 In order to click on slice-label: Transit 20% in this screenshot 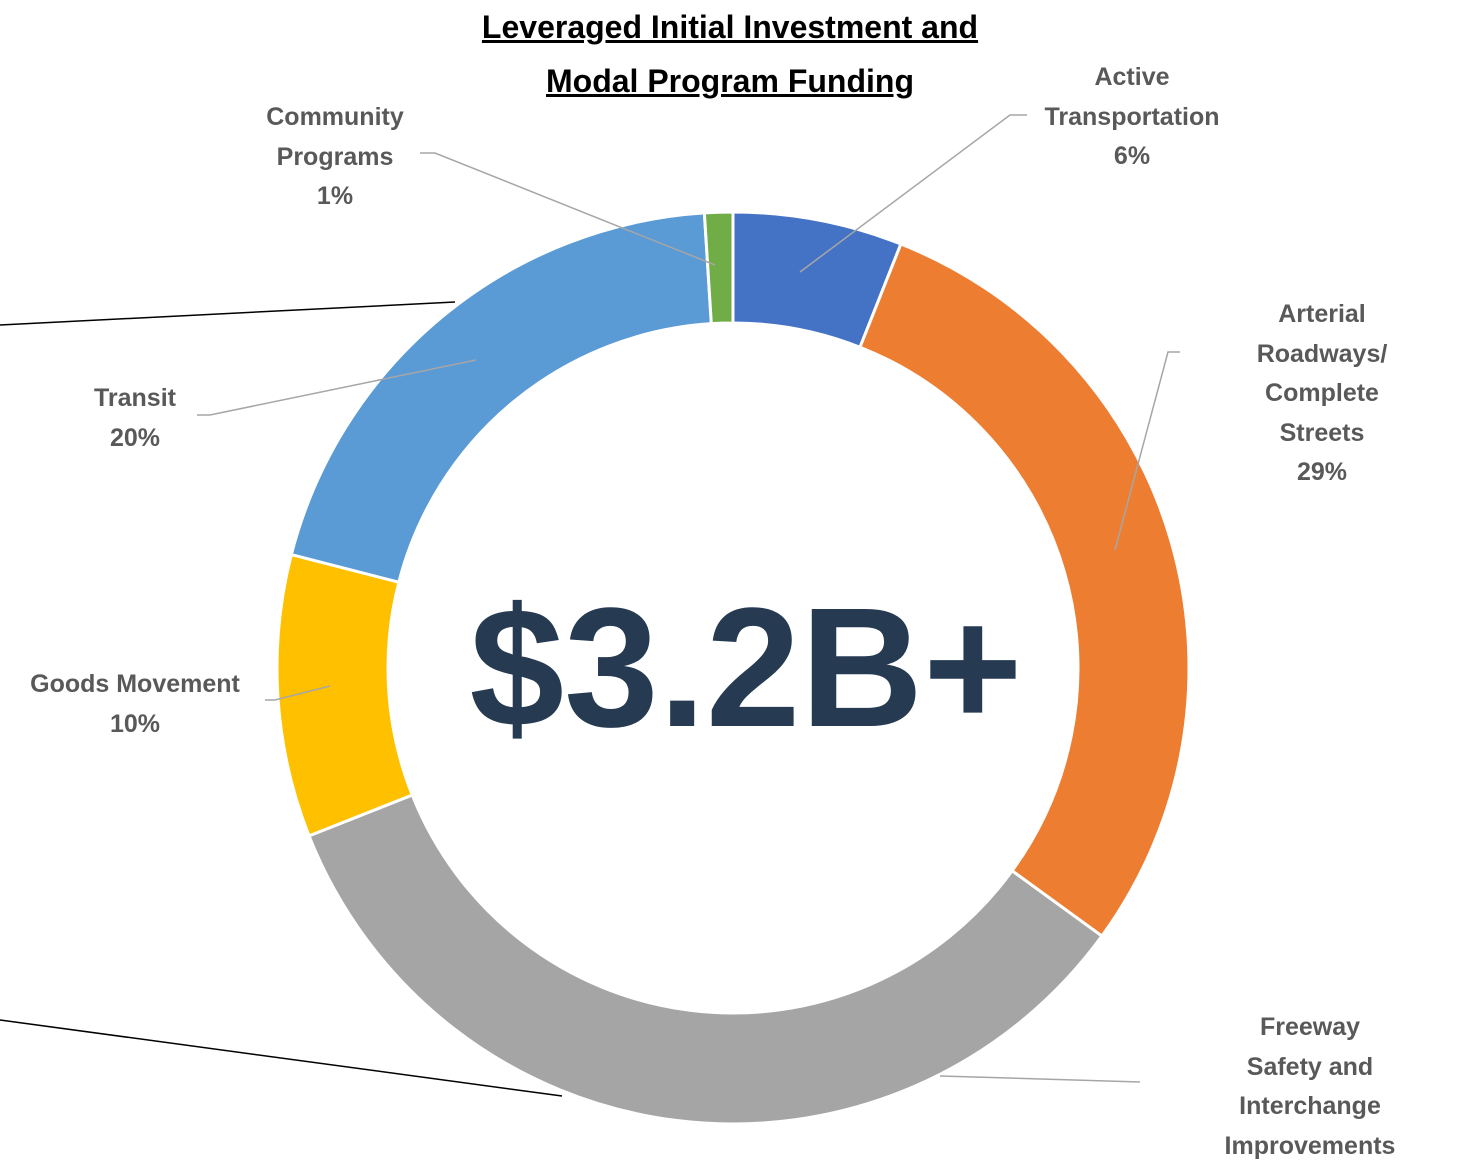, I will do `click(135, 418)`.